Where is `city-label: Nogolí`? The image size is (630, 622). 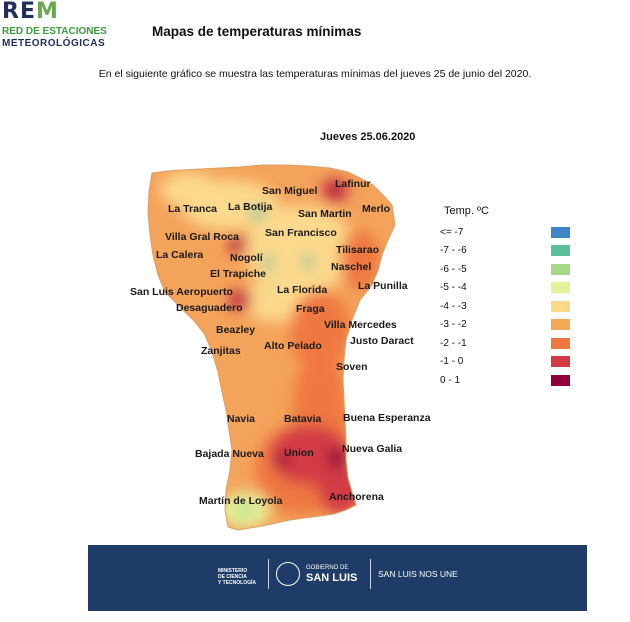
city-label: Nogolí is located at coordinates (246, 258).